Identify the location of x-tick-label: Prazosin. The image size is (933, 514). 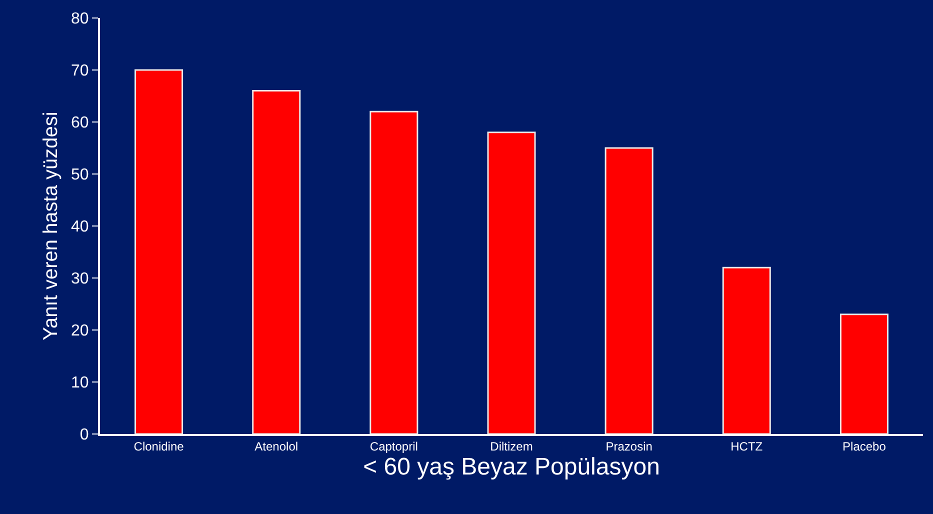
(629, 446).